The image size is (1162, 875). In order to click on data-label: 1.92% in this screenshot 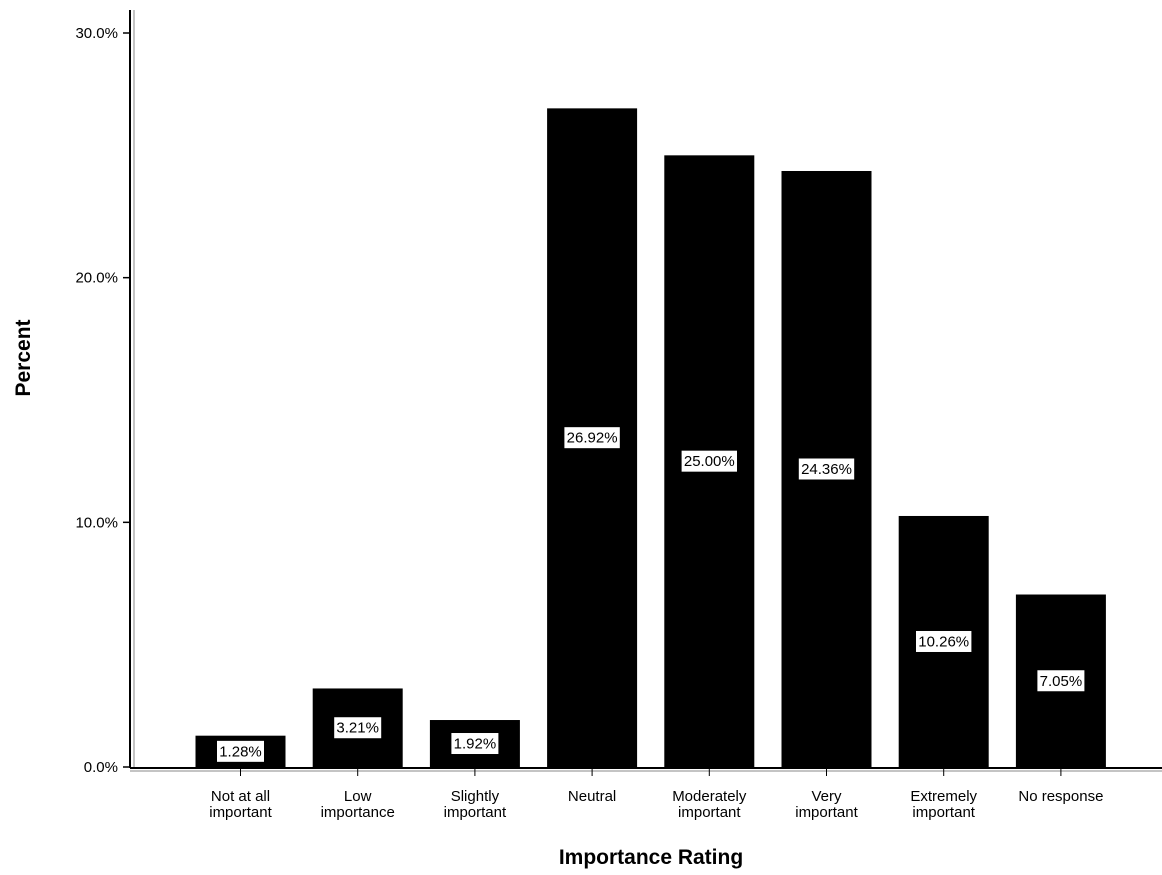, I will do `click(475, 744)`.